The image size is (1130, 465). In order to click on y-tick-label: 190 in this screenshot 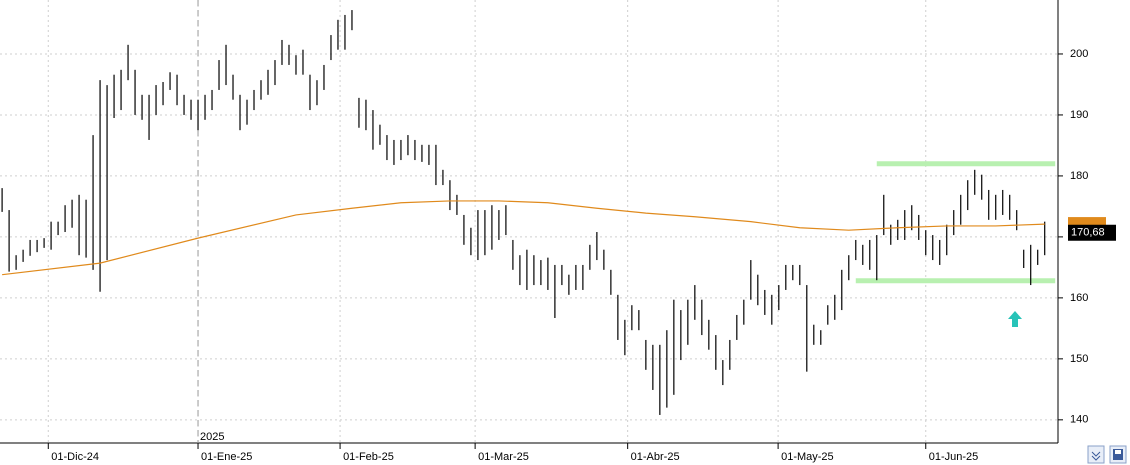, I will do `click(1079, 115)`.